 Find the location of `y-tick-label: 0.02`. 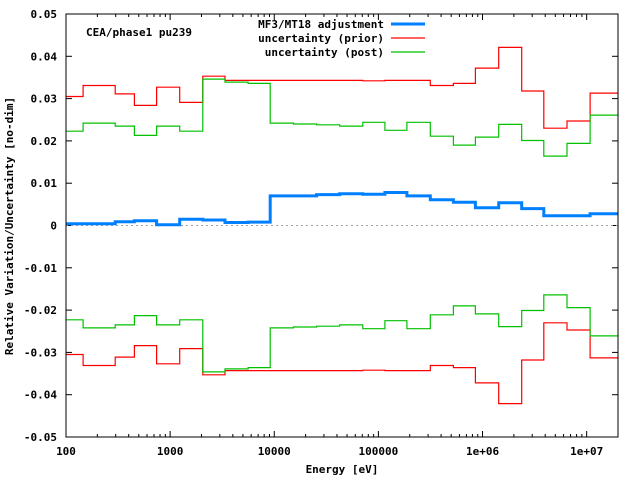

y-tick-label: 0.02 is located at coordinates (44, 141).